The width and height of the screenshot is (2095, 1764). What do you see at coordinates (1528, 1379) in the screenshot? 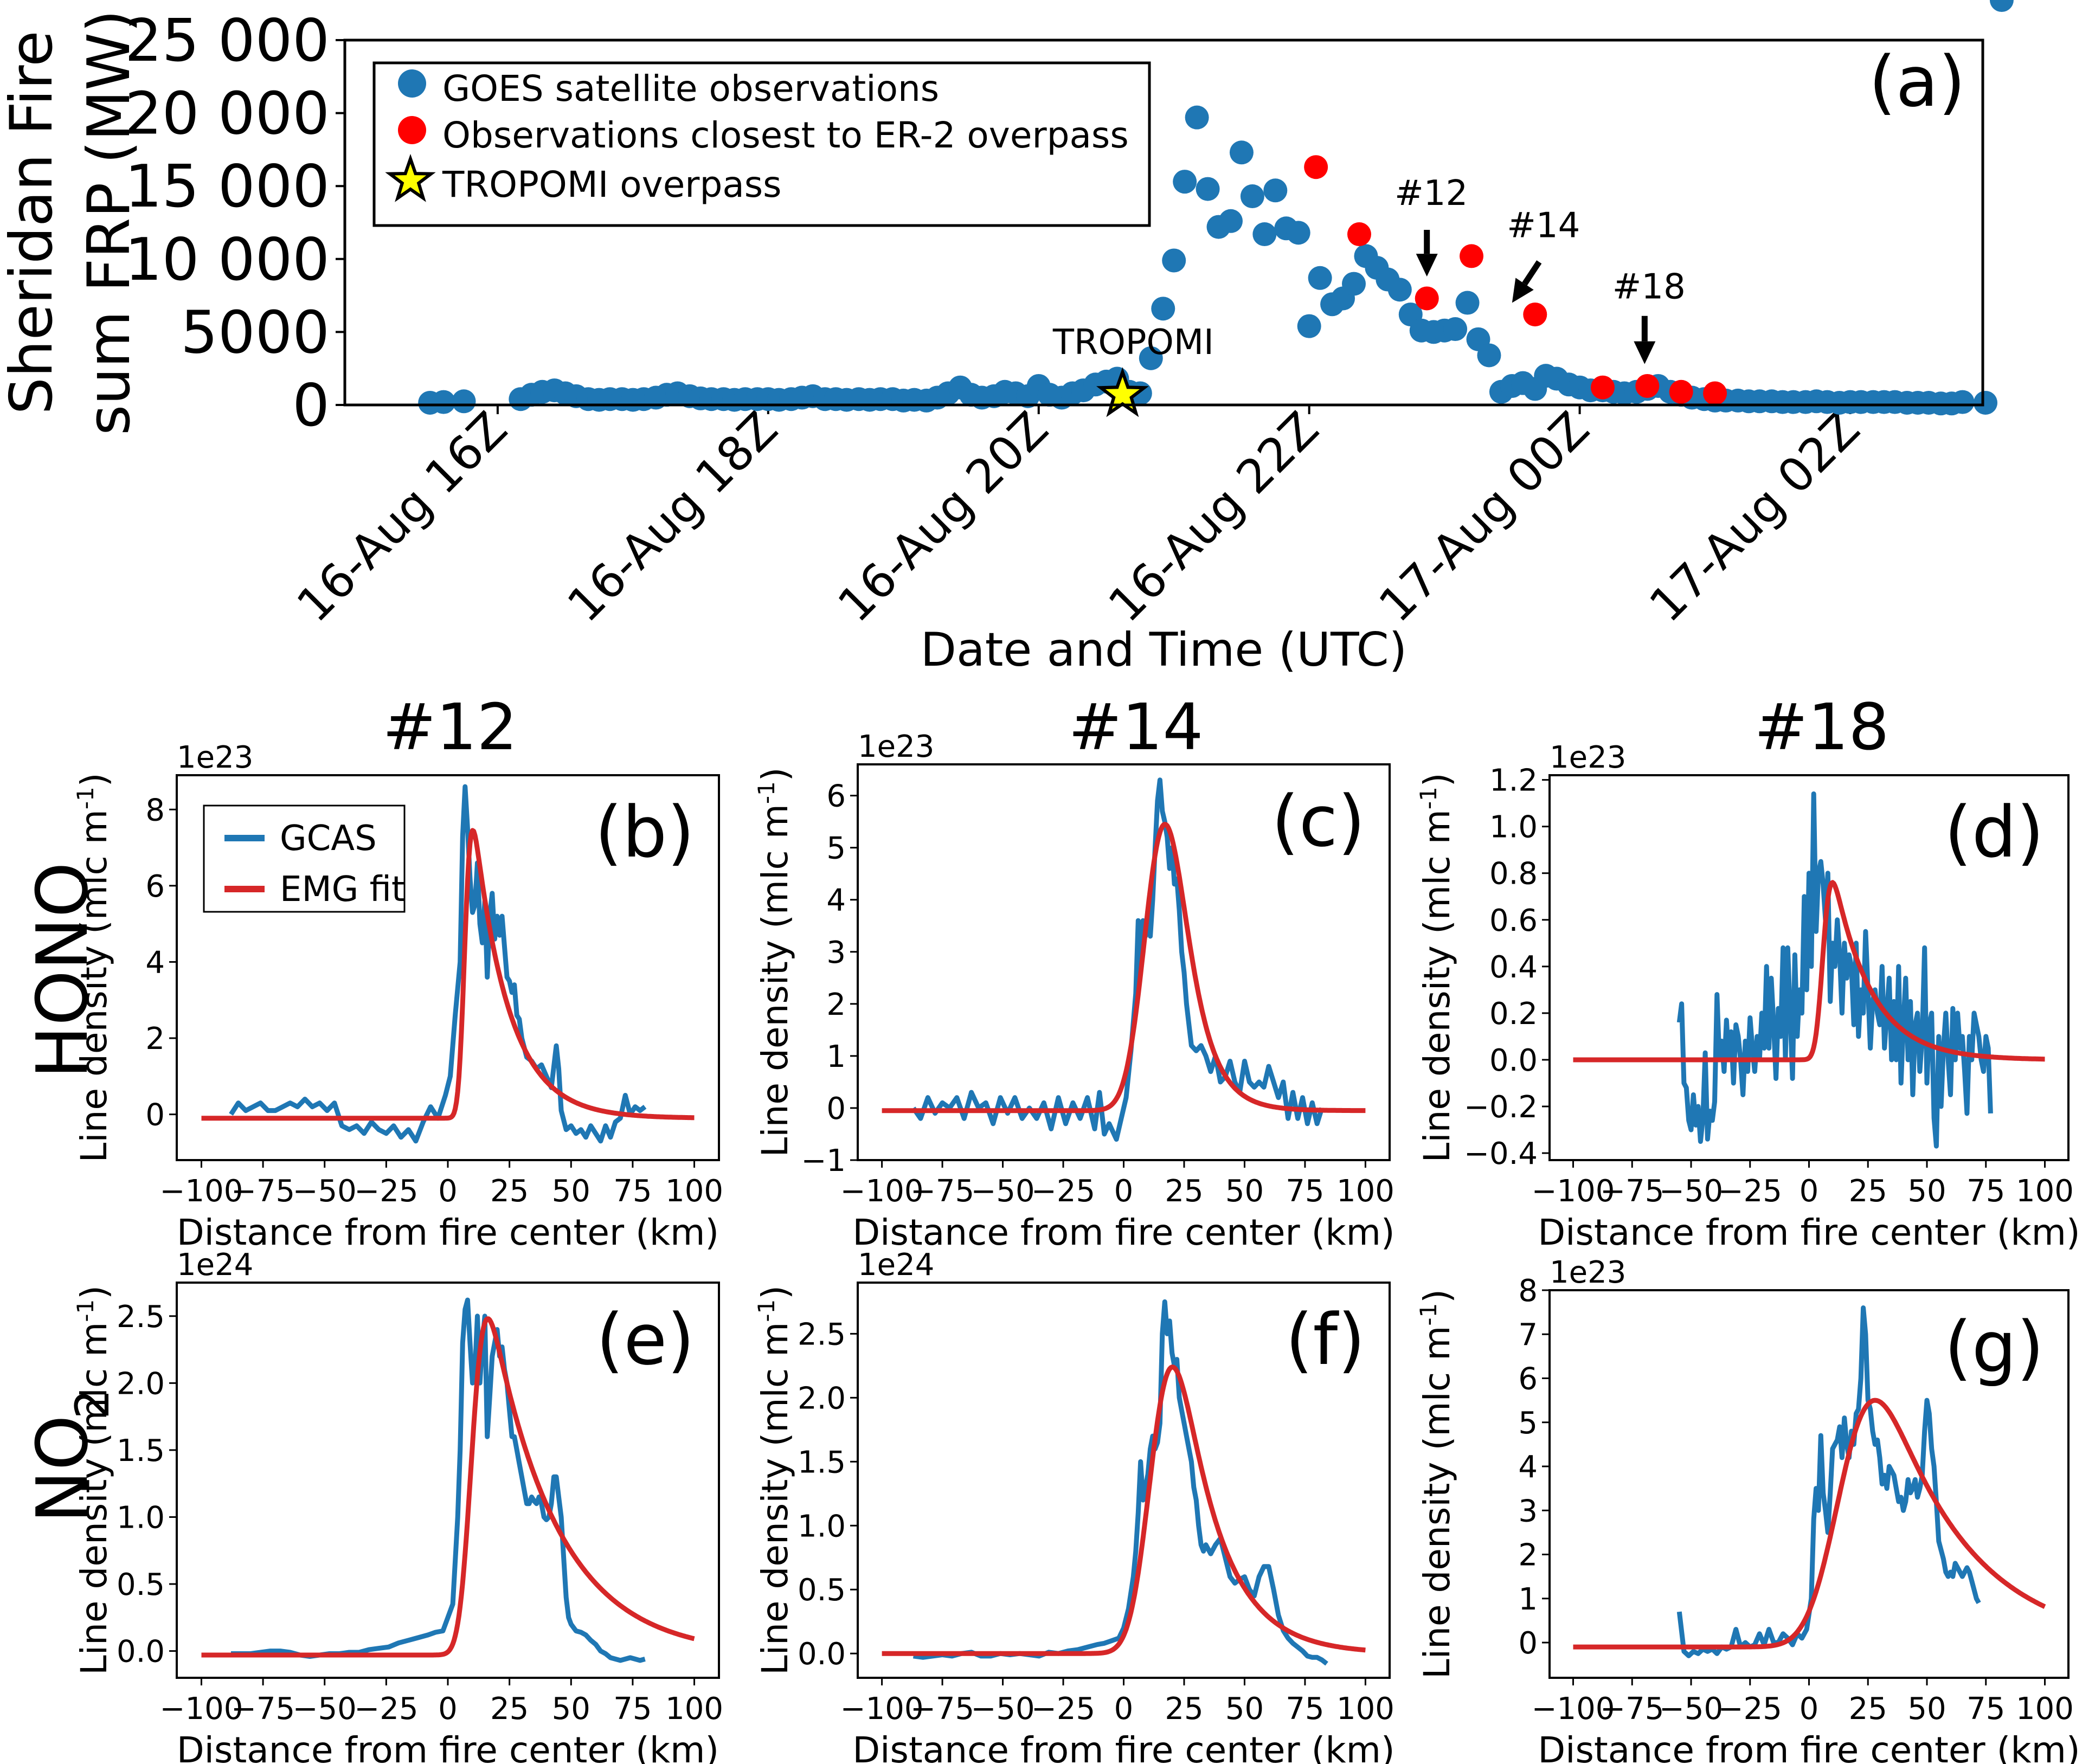
I see `y-tick-label: 6` at bounding box center [1528, 1379].